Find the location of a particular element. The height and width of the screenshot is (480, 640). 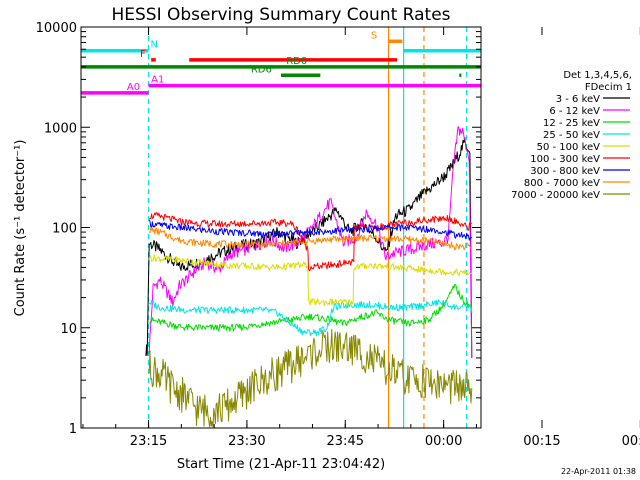

flag-label-n: N is located at coordinates (154, 45).